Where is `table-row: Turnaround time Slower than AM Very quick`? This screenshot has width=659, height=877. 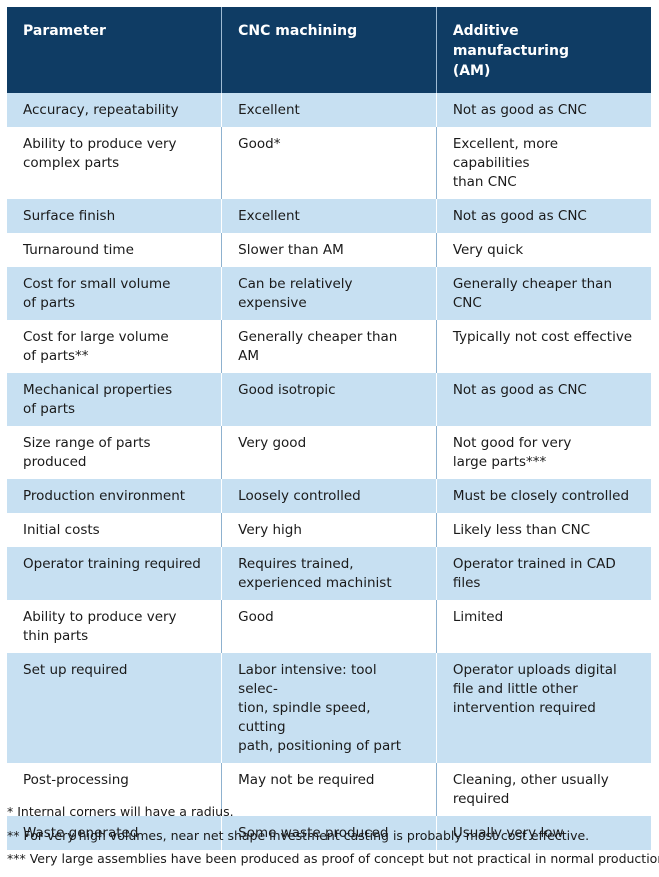
table-row: Turnaround time Slower than AM Very quick is located at coordinates (329, 250).